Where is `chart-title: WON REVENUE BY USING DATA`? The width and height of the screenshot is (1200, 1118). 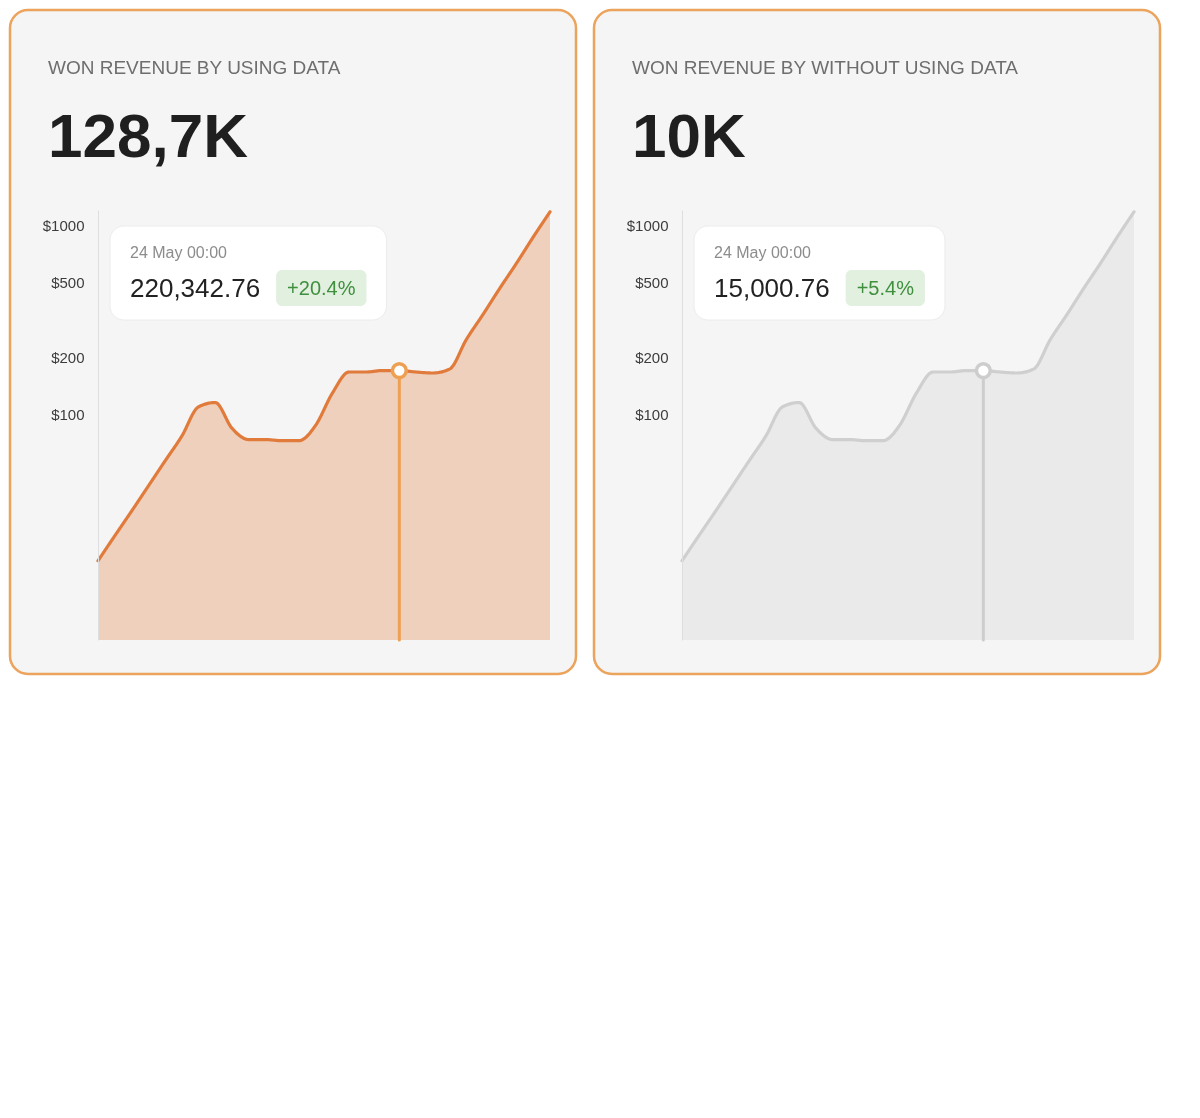 chart-title: WON REVENUE BY USING DATA is located at coordinates (194, 67).